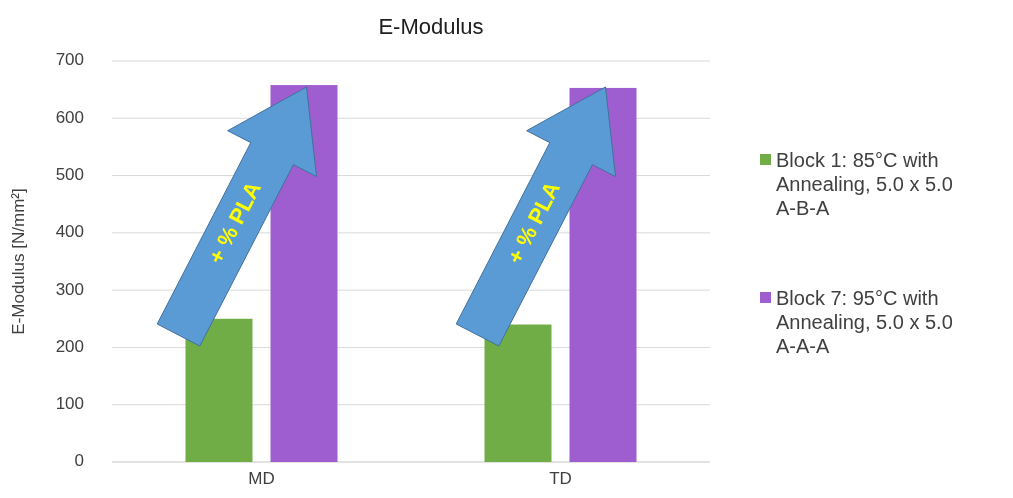 Image resolution: width=1013 pixels, height=498 pixels. What do you see at coordinates (69, 289) in the screenshot?
I see `y-tick-label: 300` at bounding box center [69, 289].